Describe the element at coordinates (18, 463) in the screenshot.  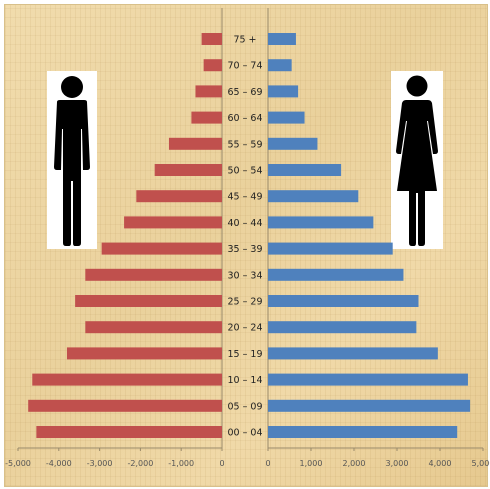
I see `left-axis-tick-label: -5,000` at that location.